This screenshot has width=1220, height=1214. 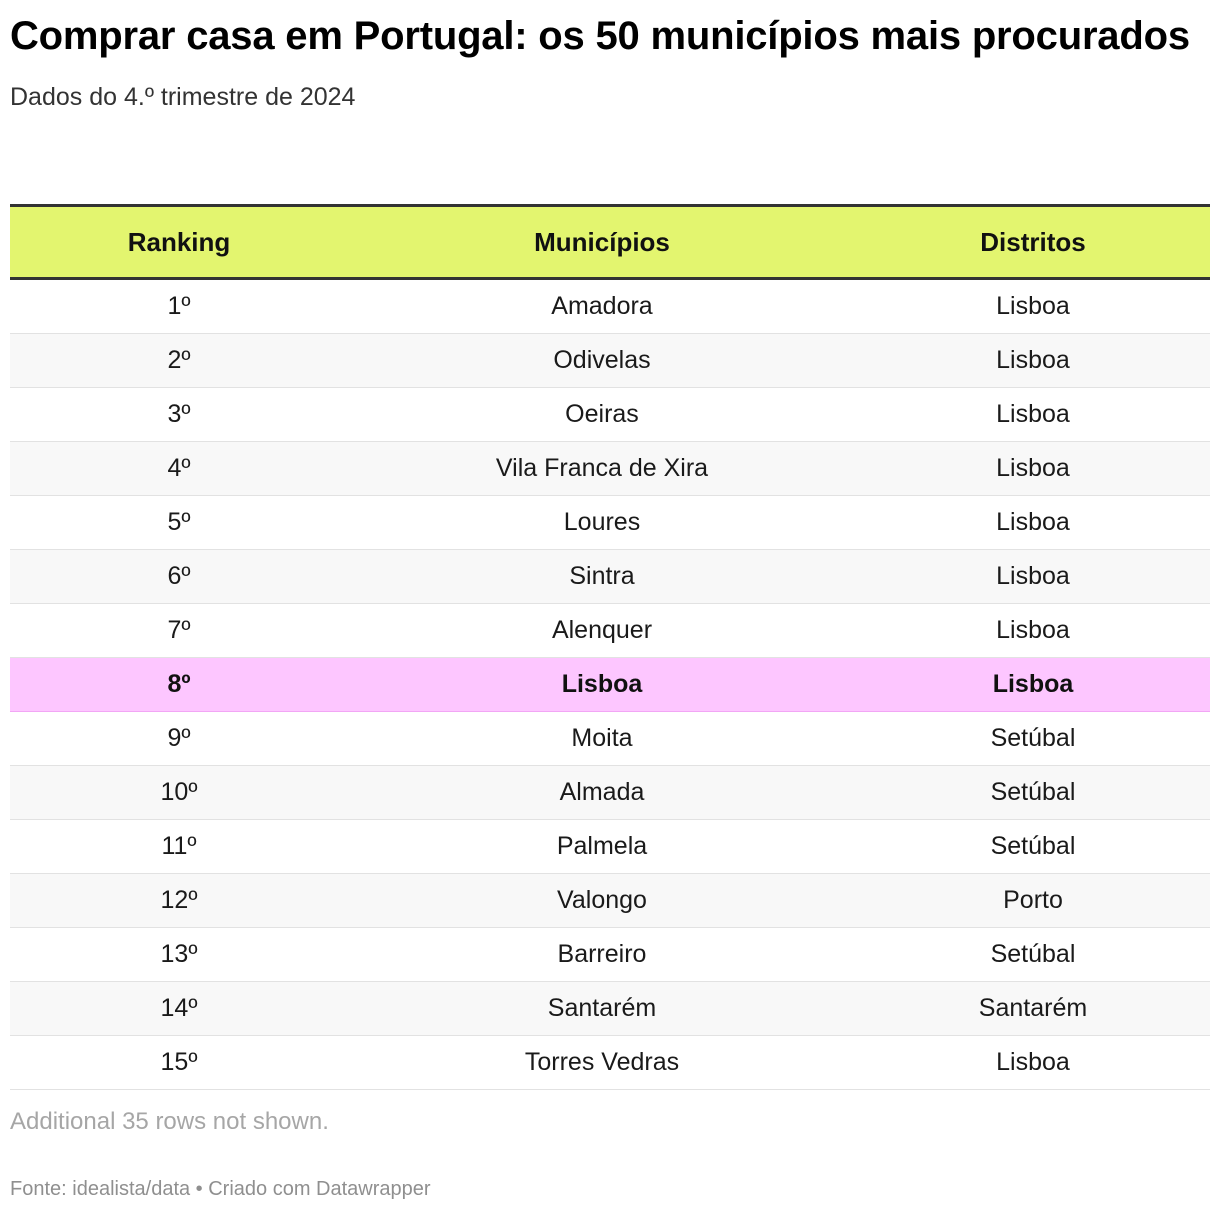 I want to click on table-header-row: Ranking Municípios Distritos, so click(x=610, y=242).